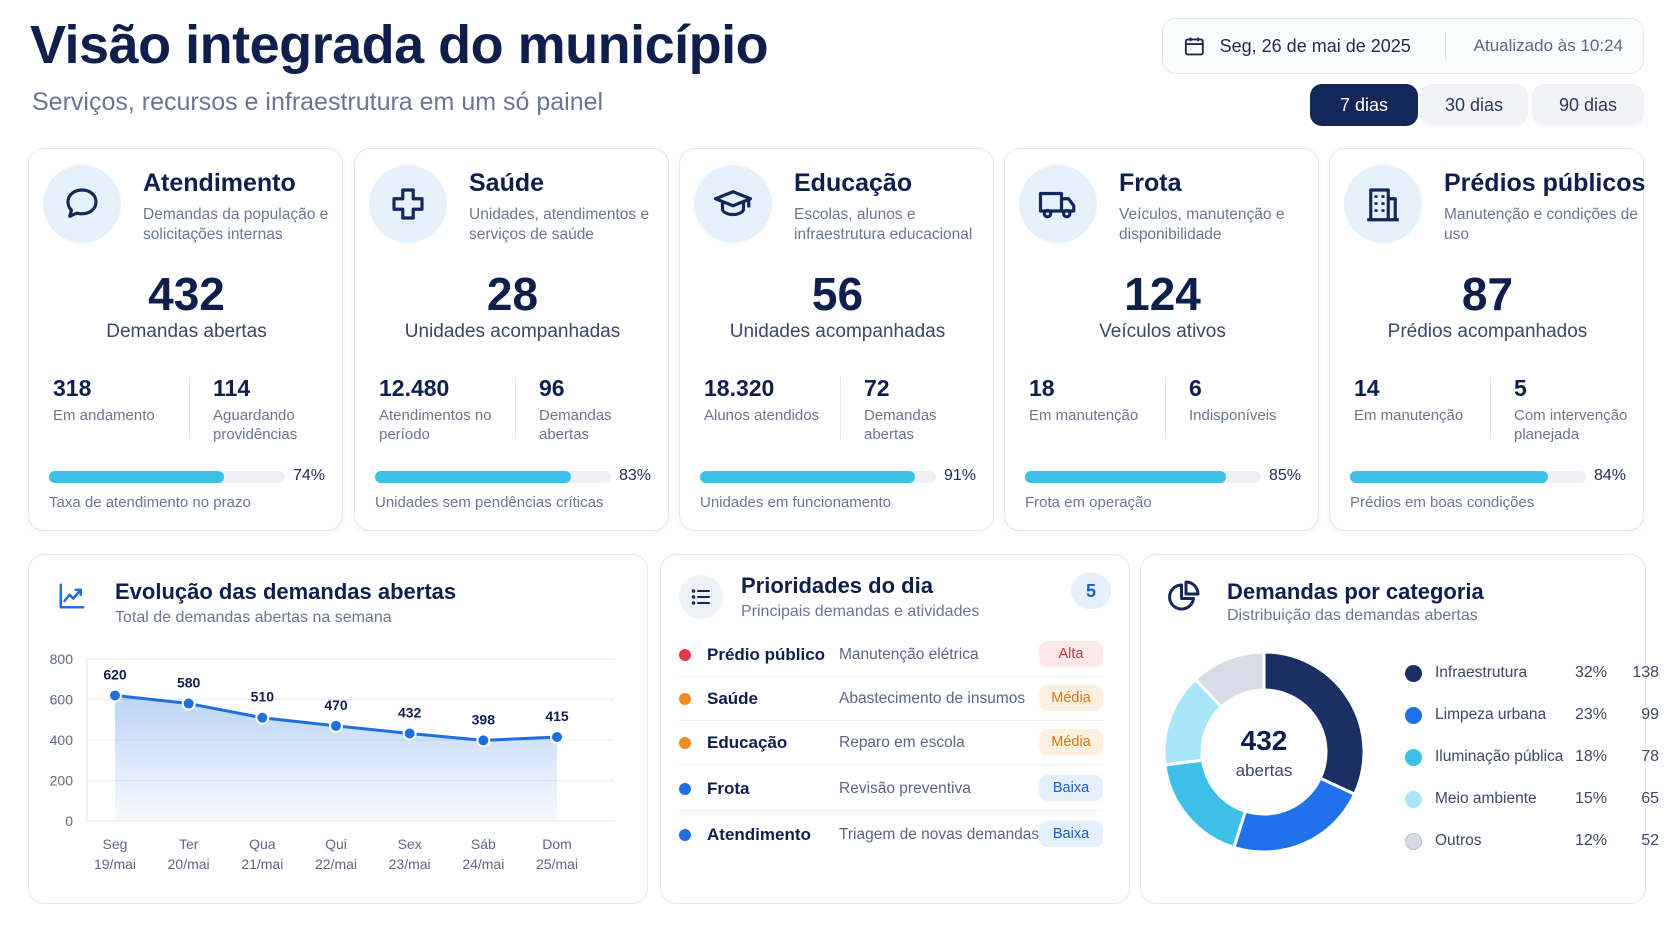 The width and height of the screenshot is (1672, 941). I want to click on legend-row: Iluminação pública 18% 78, so click(1538, 758).